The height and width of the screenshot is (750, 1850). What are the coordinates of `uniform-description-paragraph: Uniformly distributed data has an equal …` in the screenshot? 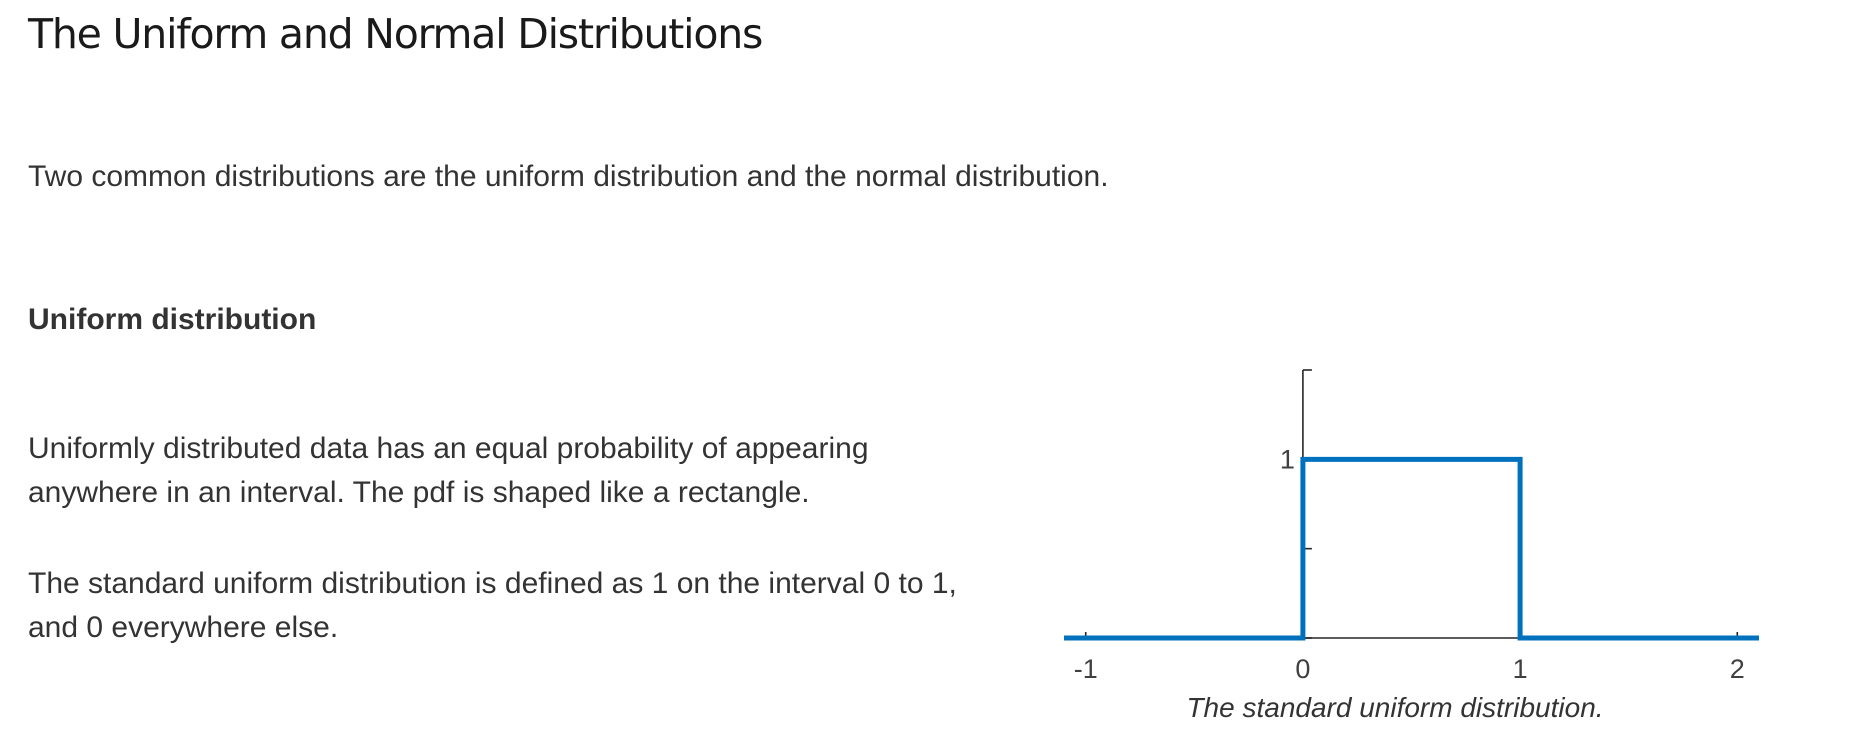 It's located at (448, 470).